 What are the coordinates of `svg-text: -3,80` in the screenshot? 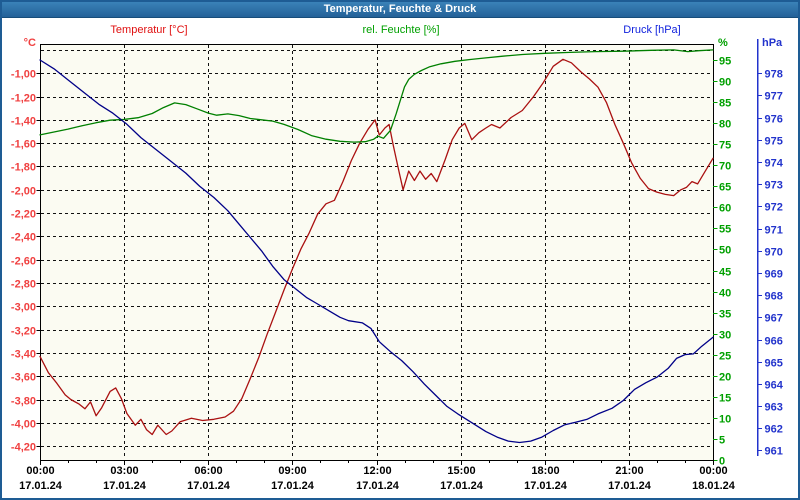 It's located at (23, 402).